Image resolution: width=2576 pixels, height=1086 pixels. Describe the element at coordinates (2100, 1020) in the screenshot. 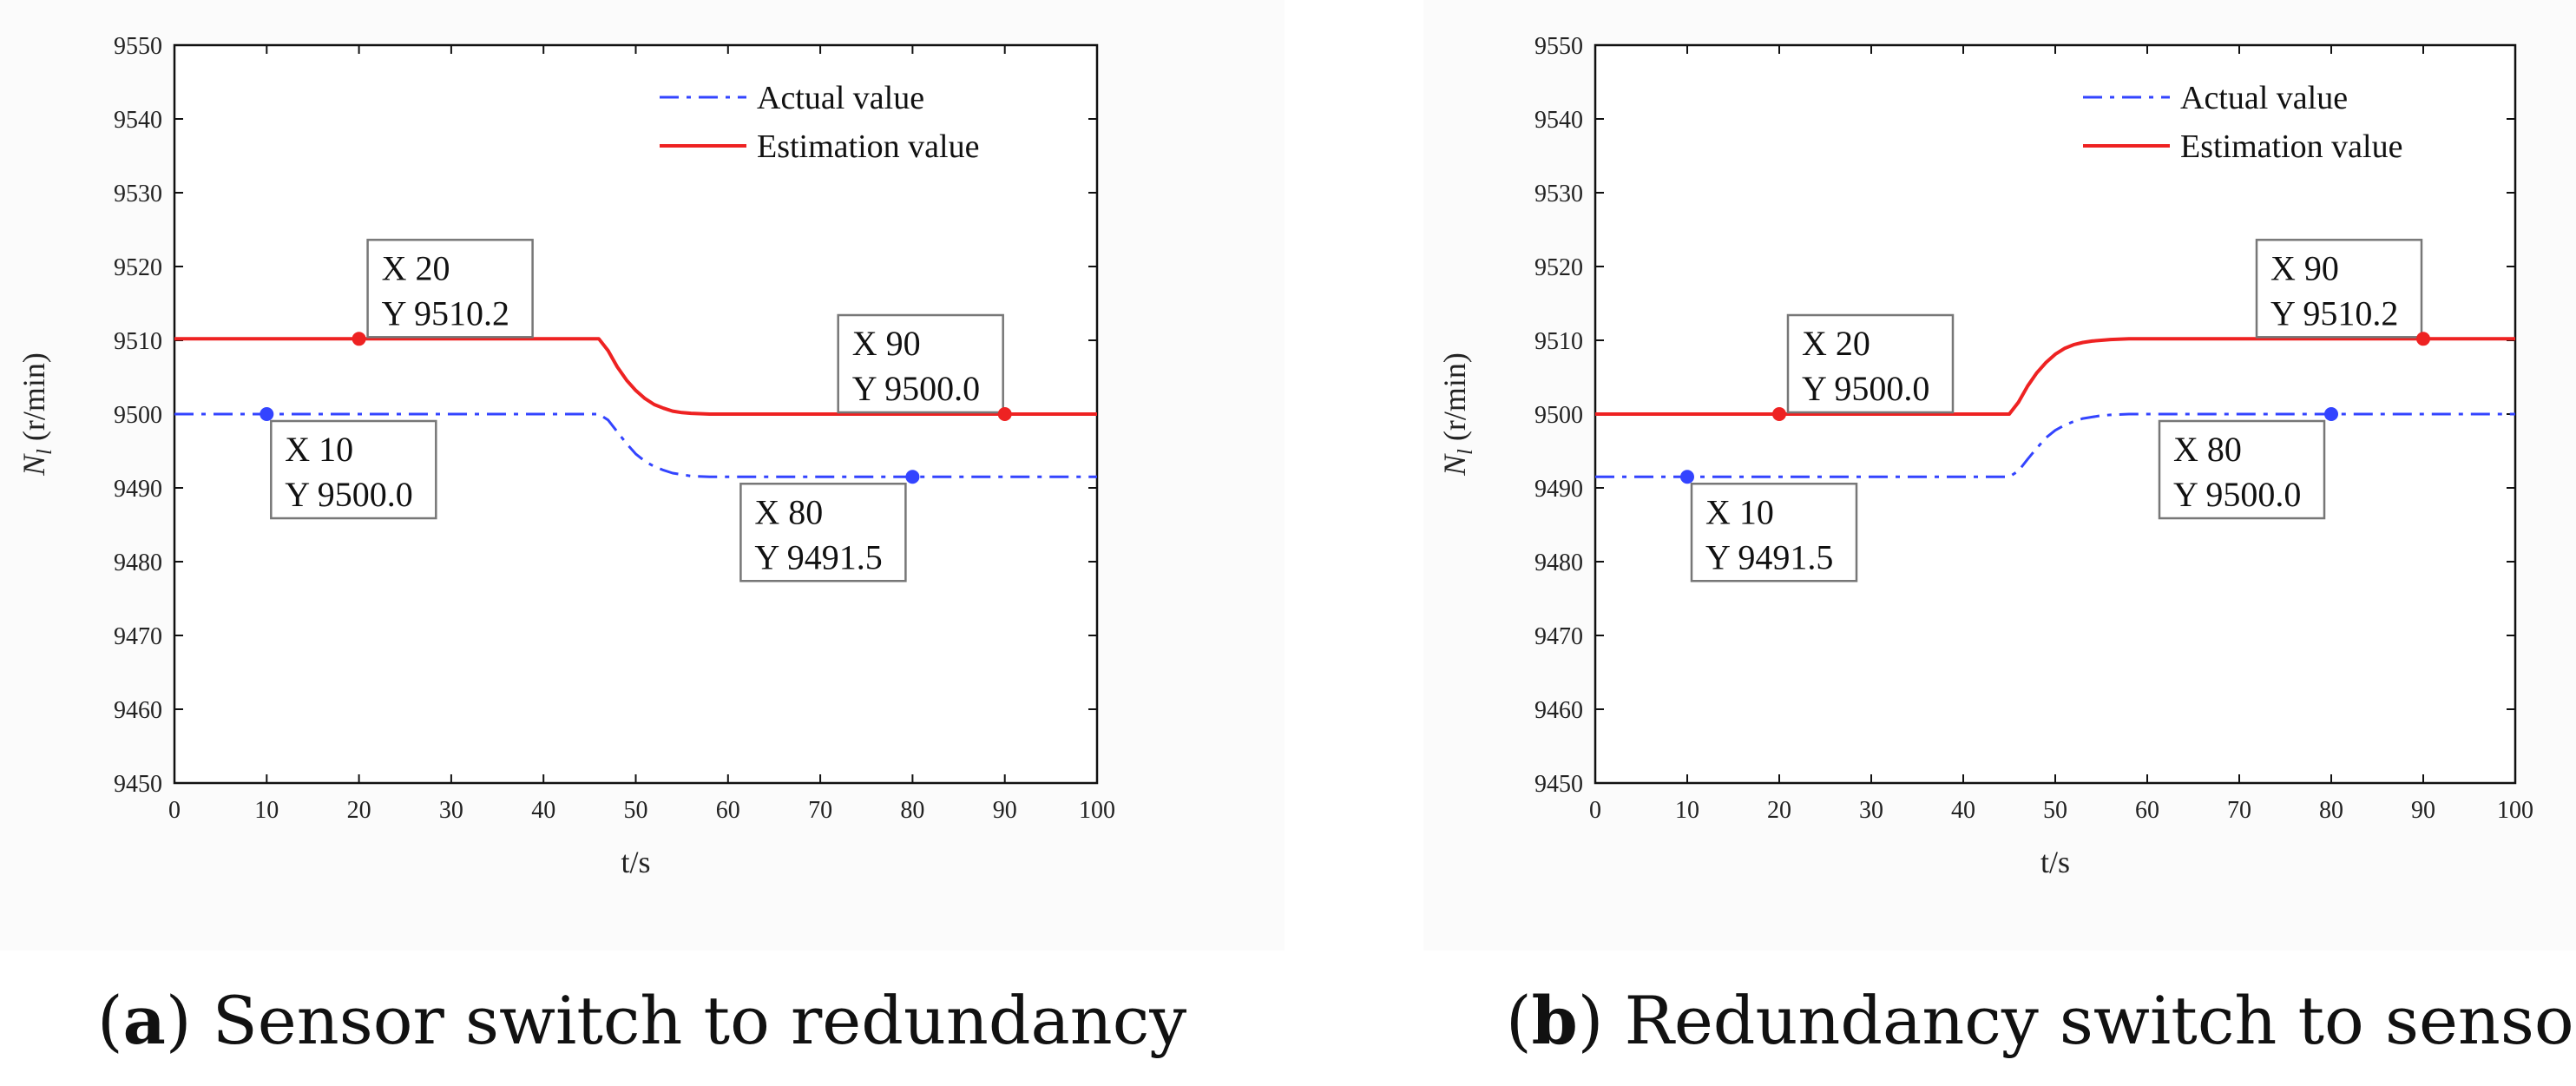

I see `caption-b-text: Redundancy switch to sensor` at that location.